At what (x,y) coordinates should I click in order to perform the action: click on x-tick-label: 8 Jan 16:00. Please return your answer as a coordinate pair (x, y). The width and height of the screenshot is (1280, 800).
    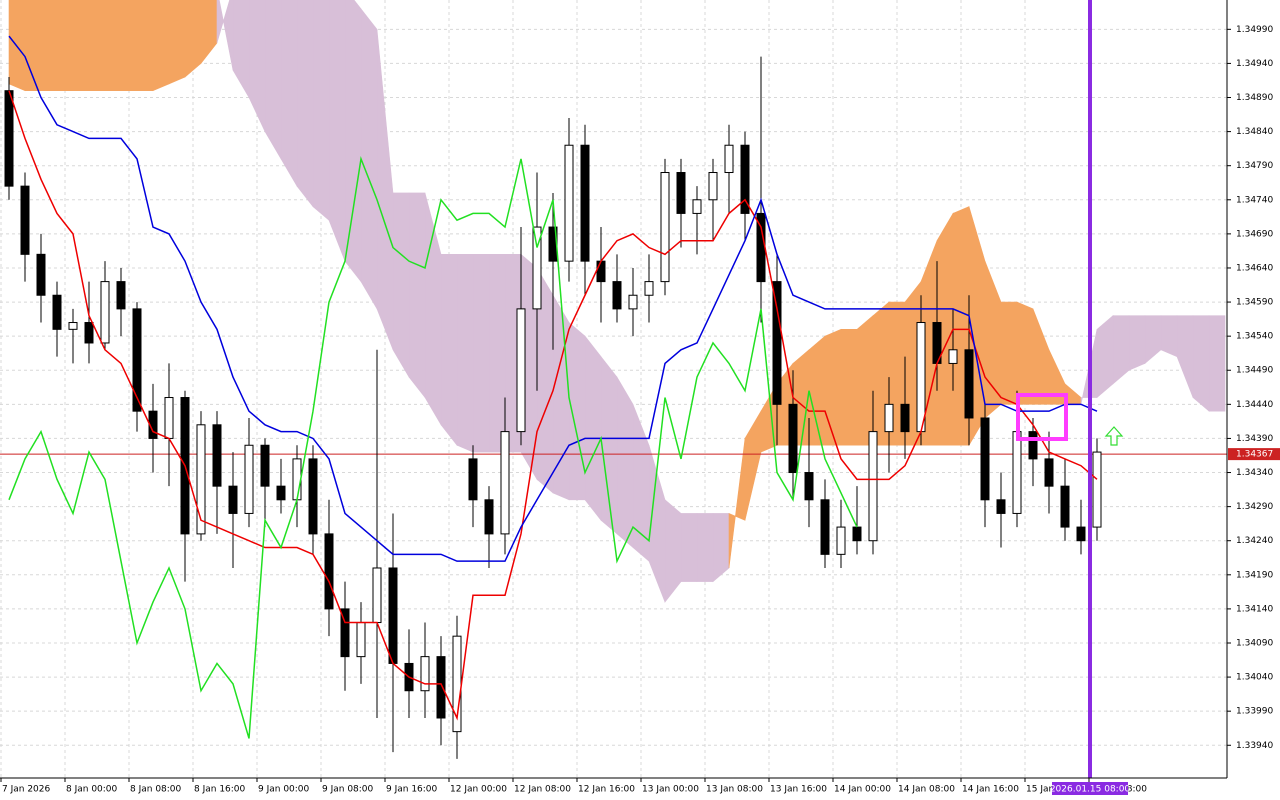
    Looking at the image, I should click on (220, 790).